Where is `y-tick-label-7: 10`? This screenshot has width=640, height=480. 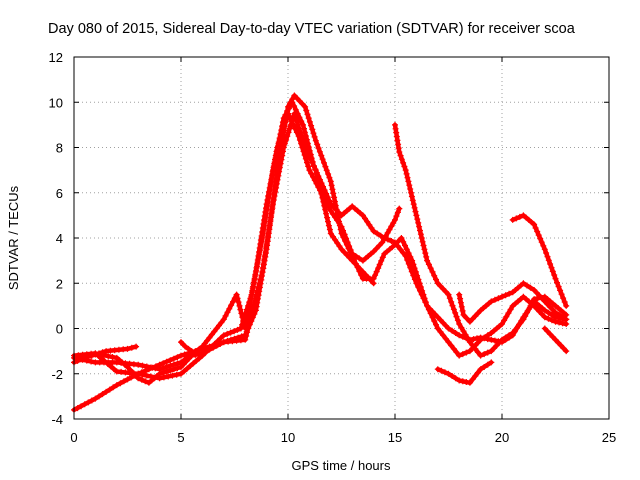 y-tick-label-7: 10 is located at coordinates (56, 102).